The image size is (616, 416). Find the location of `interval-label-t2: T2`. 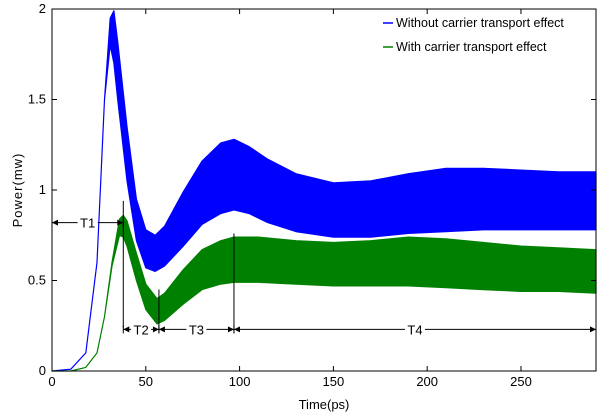

interval-label-t2: T2 is located at coordinates (141, 329).